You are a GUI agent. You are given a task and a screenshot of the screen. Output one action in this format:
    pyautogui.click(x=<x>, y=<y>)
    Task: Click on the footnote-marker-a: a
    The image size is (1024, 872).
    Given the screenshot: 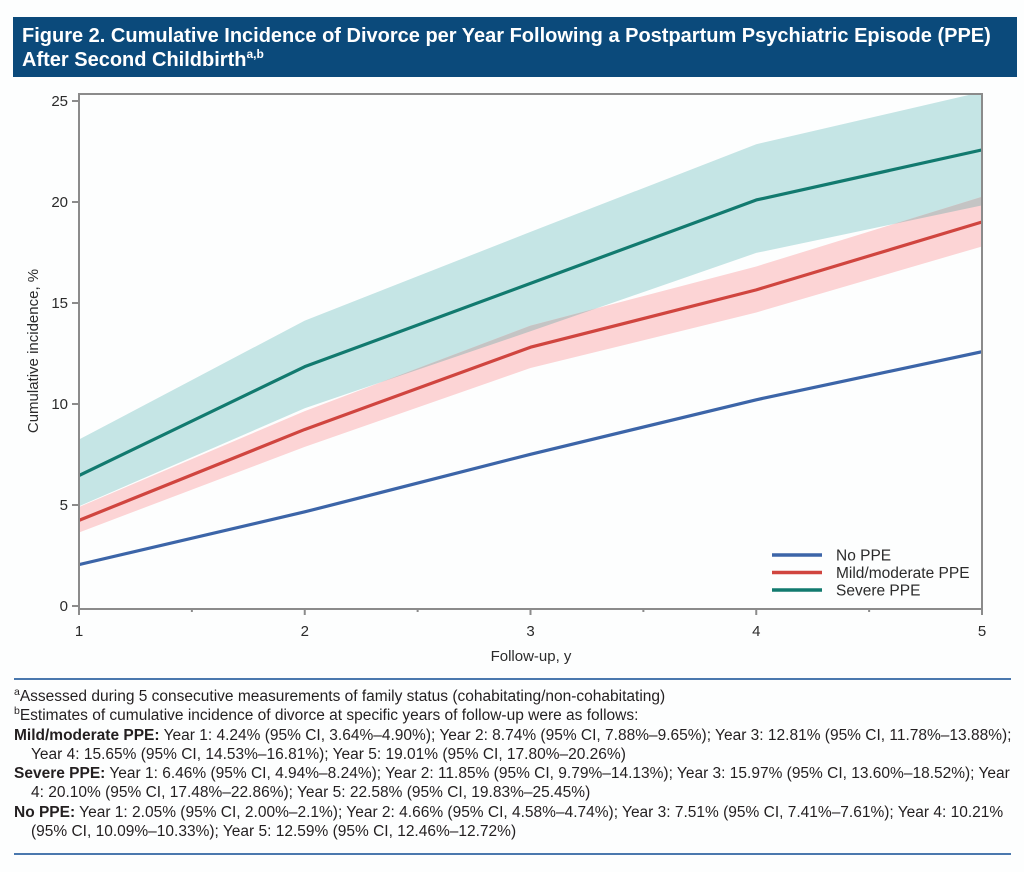 What is the action you would take?
    pyautogui.click(x=17, y=692)
    